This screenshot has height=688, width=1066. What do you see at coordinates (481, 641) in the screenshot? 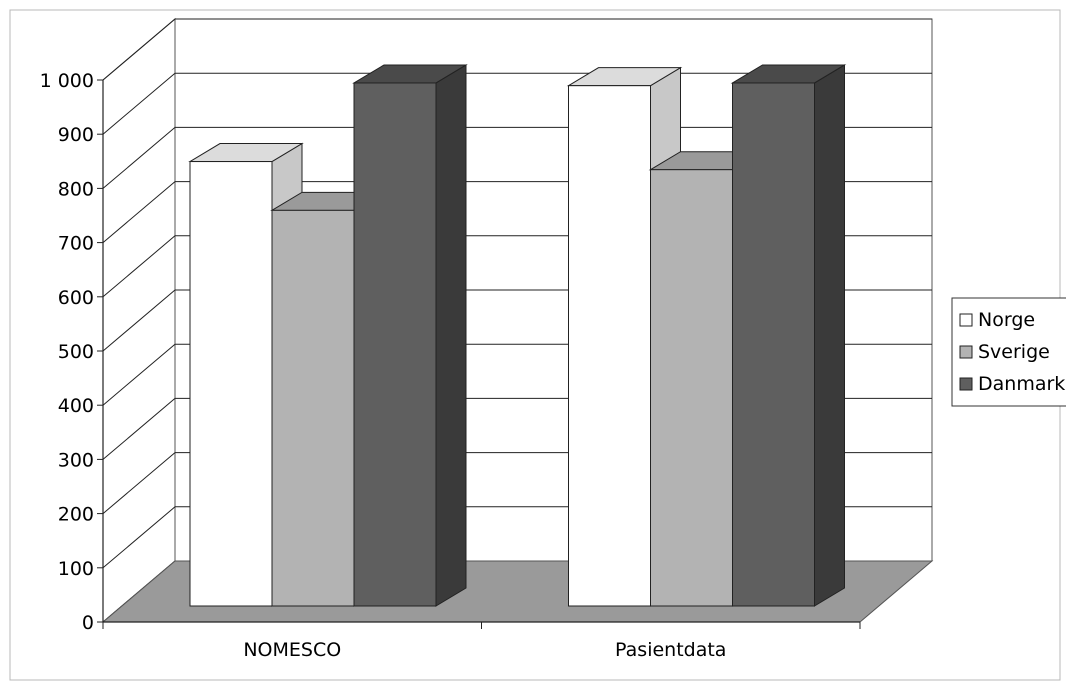
I see `x-axis: NOMESCO Pasientdata` at bounding box center [481, 641].